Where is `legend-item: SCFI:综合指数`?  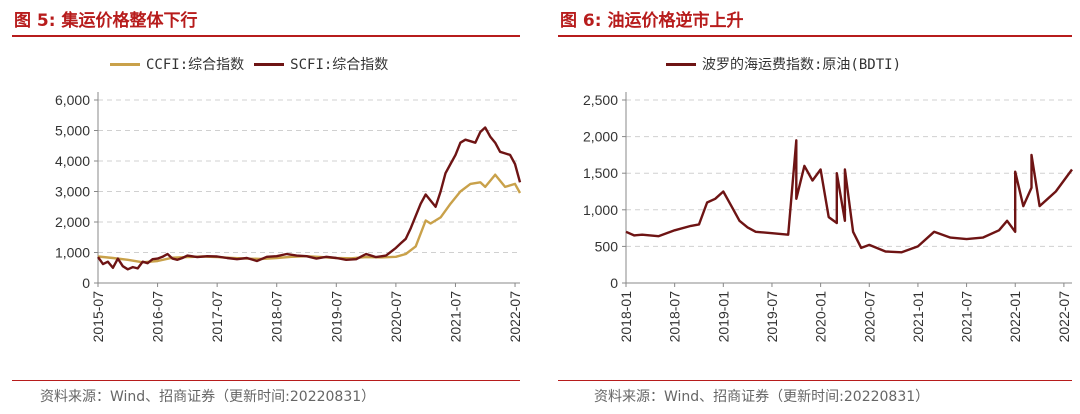 legend-item: SCFI:综合指数 is located at coordinates (321, 64).